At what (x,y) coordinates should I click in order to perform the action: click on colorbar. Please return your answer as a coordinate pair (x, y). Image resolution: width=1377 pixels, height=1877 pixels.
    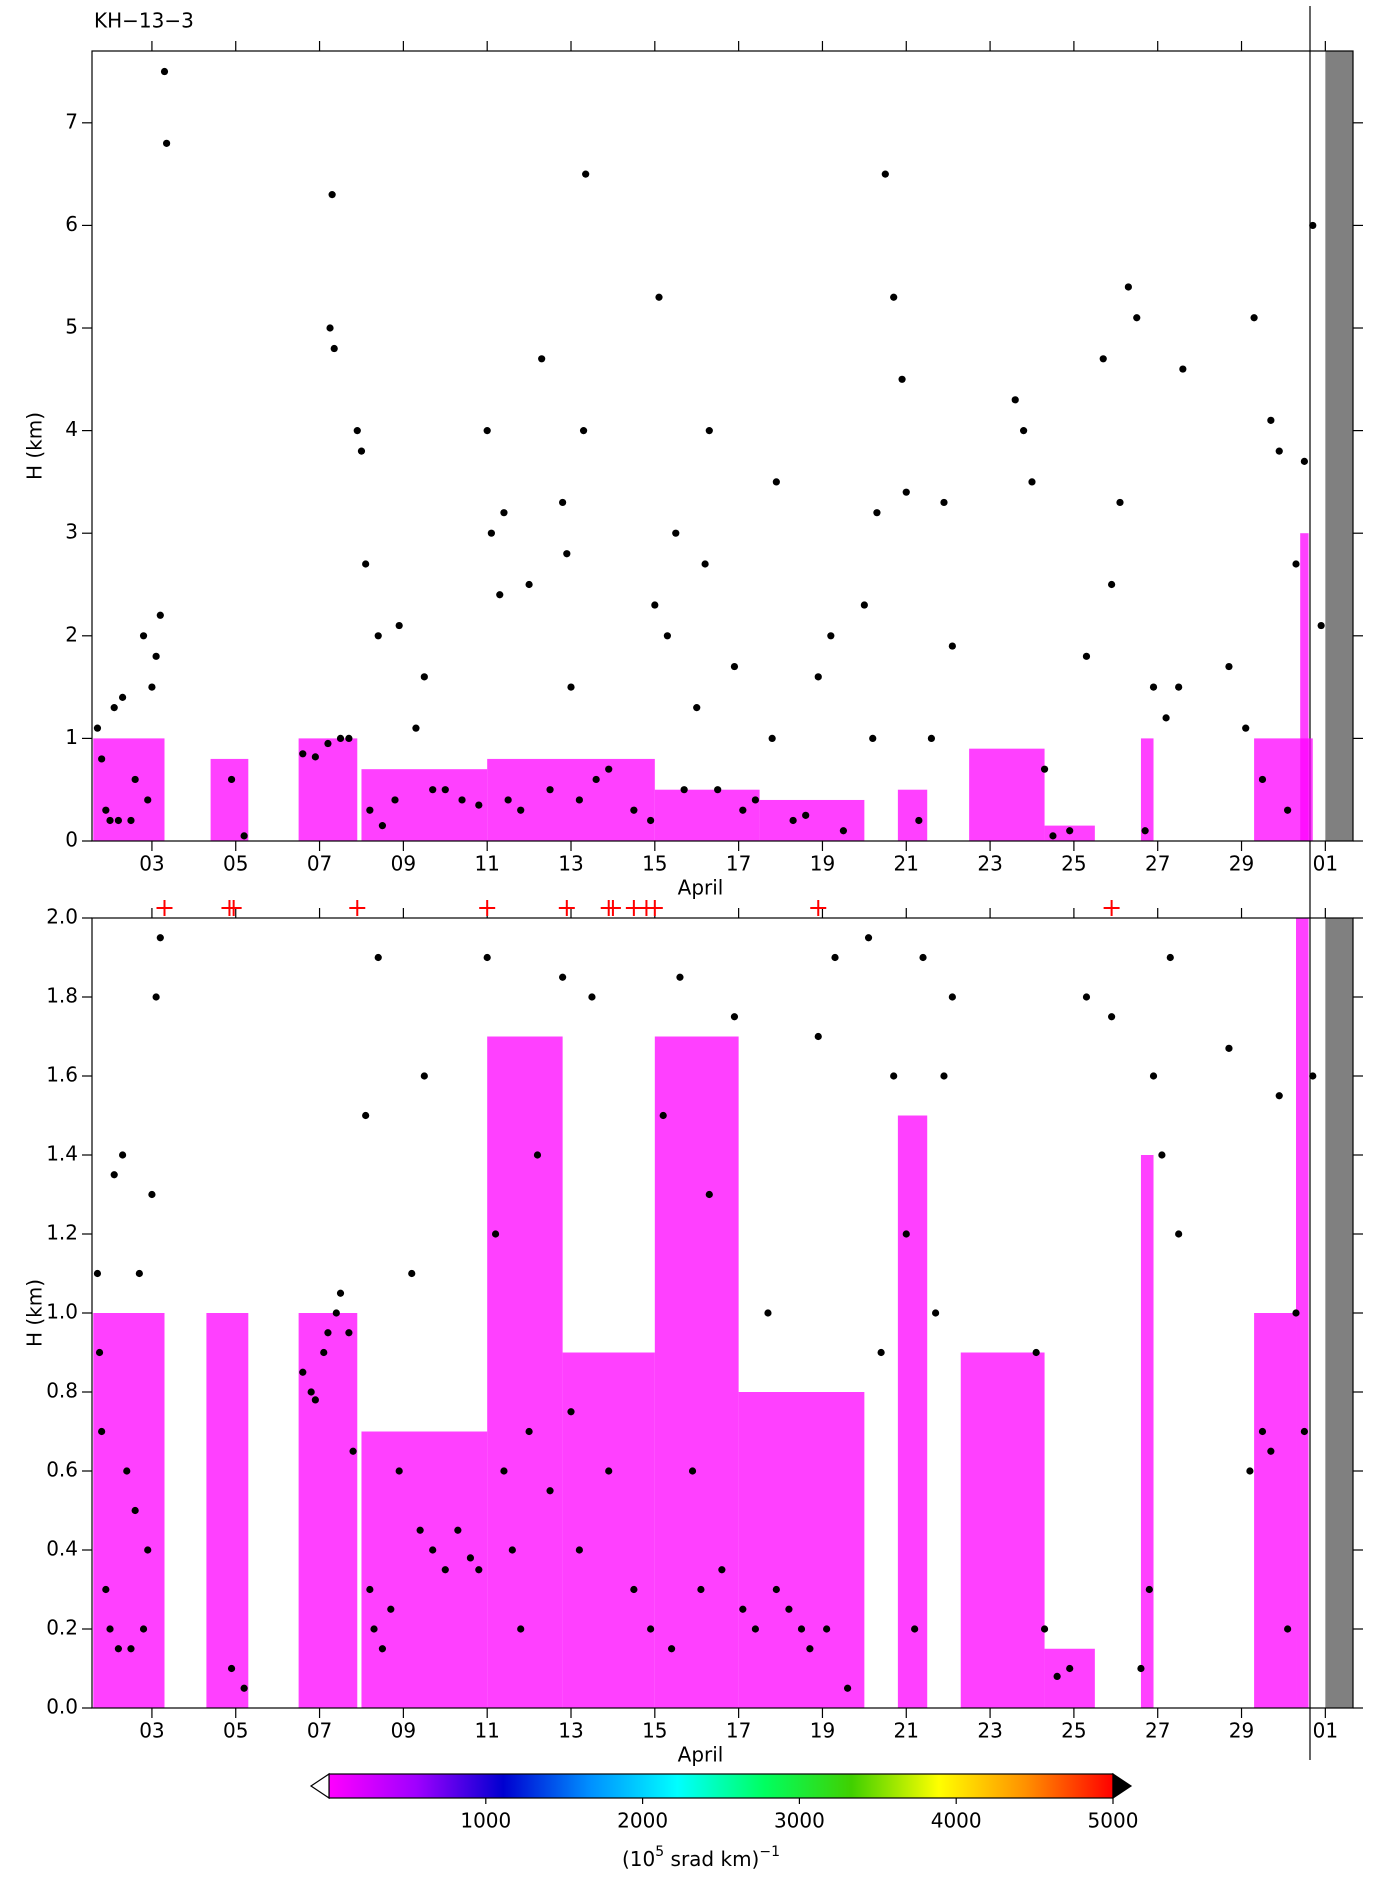
    Looking at the image, I should click on (721, 1786).